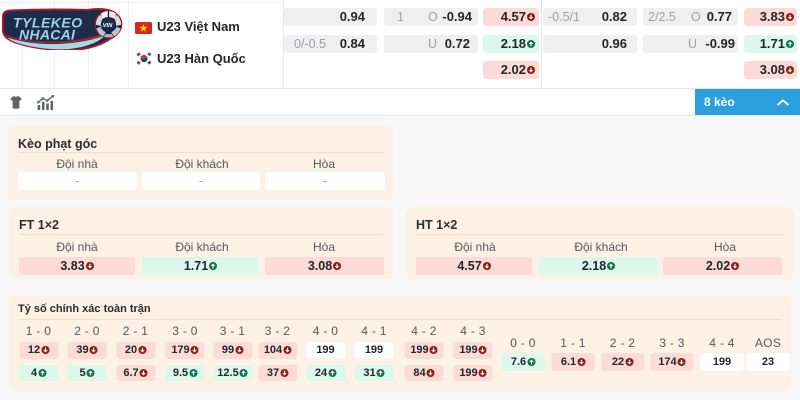 This screenshot has width=800, height=400. What do you see at coordinates (47, 34) in the screenshot?
I see `svg-text: NHACAI` at bounding box center [47, 34].